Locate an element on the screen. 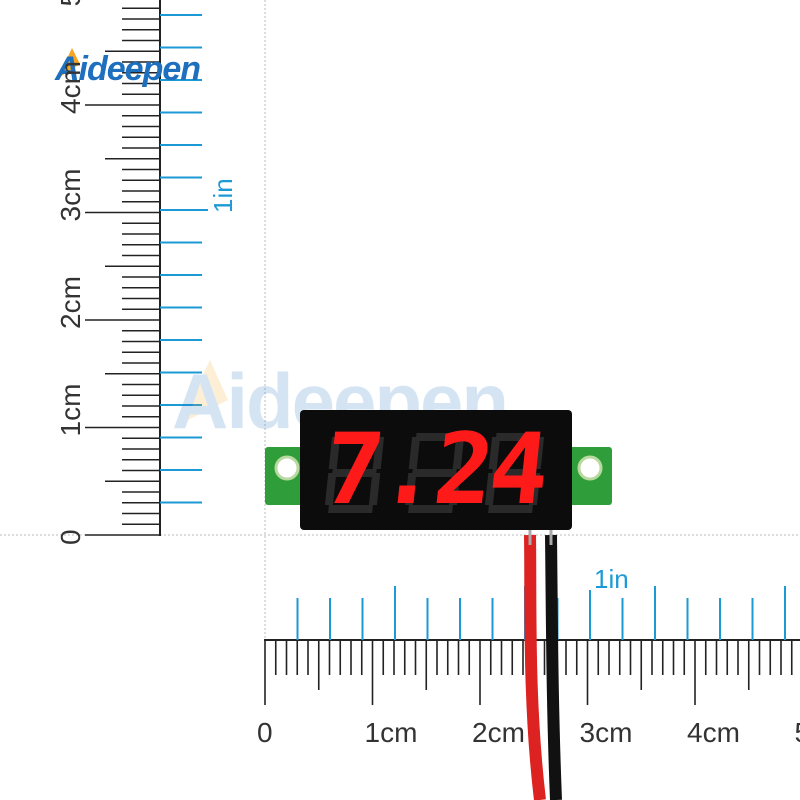 The height and width of the screenshot is (800, 800). watermark-accent is located at coordinates (203, 392).